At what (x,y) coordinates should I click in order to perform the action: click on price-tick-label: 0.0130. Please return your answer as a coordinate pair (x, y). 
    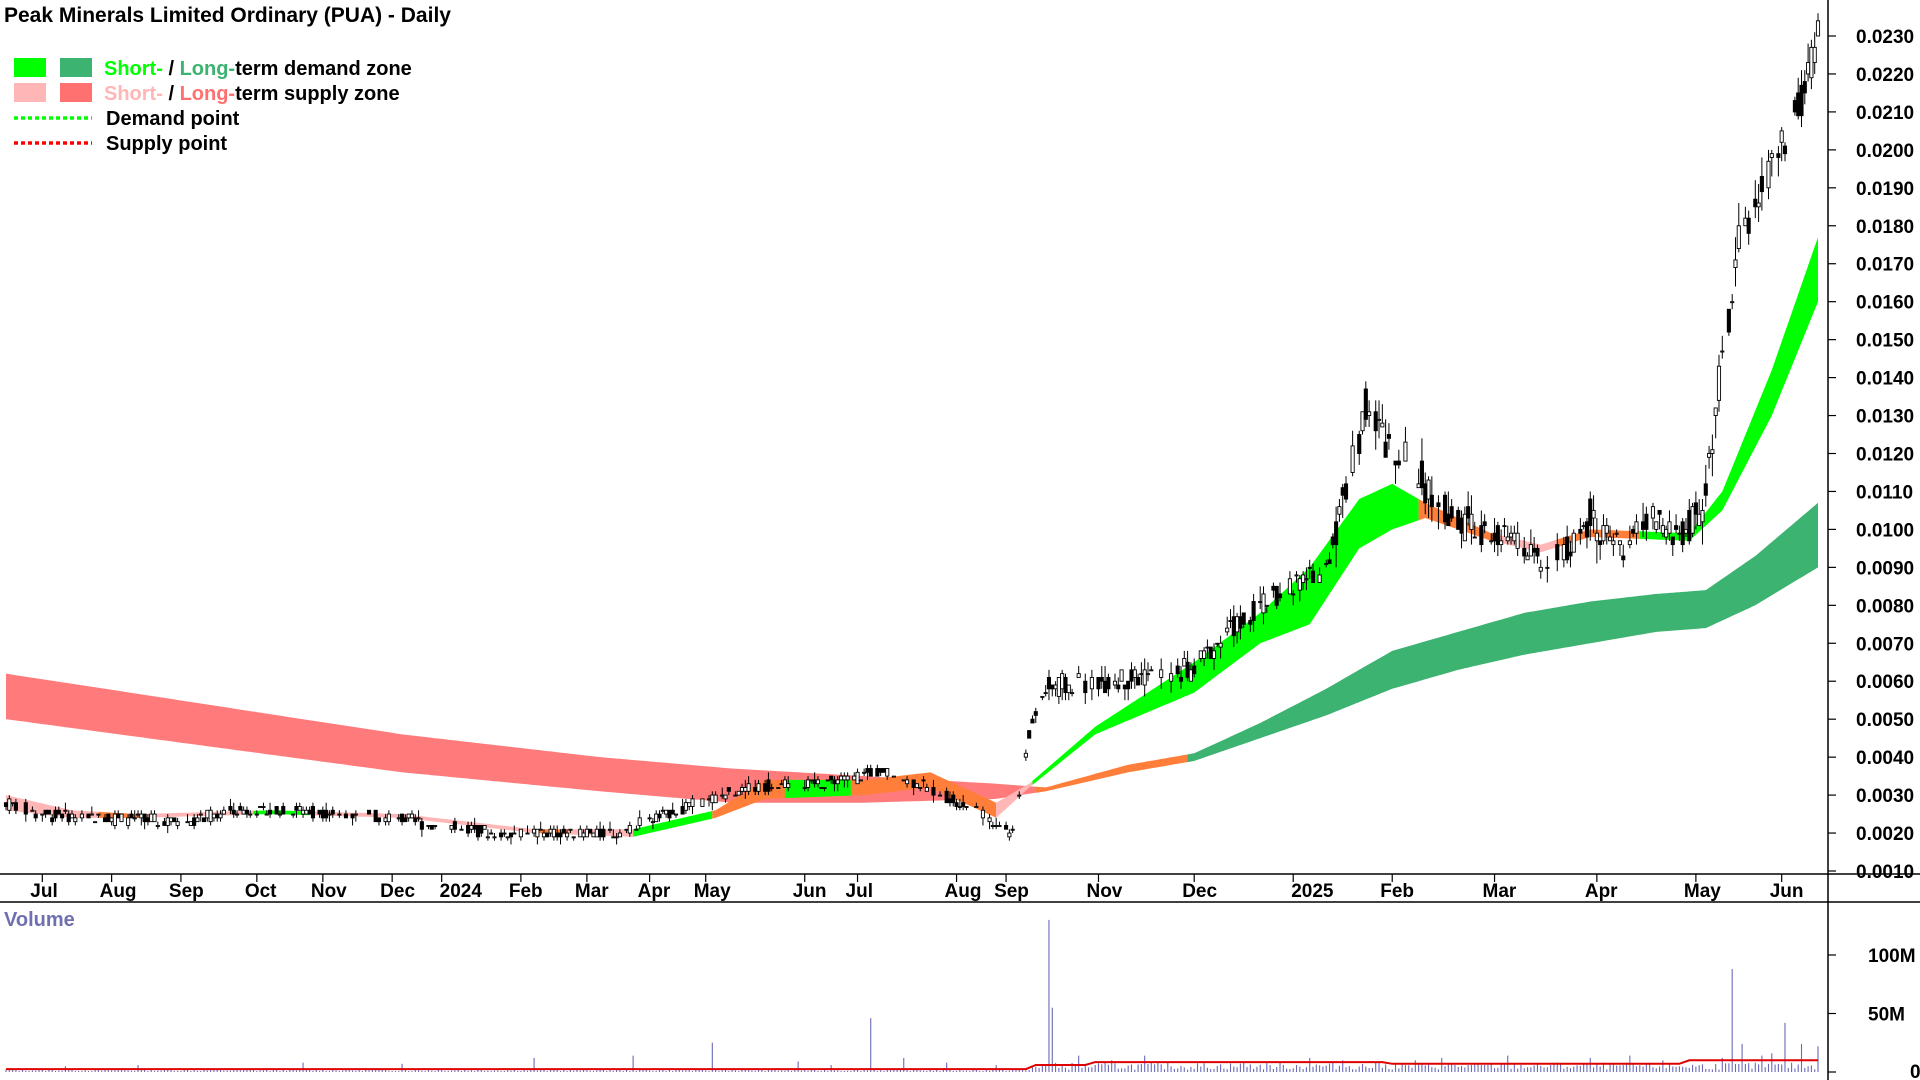
    Looking at the image, I should click on (1885, 417).